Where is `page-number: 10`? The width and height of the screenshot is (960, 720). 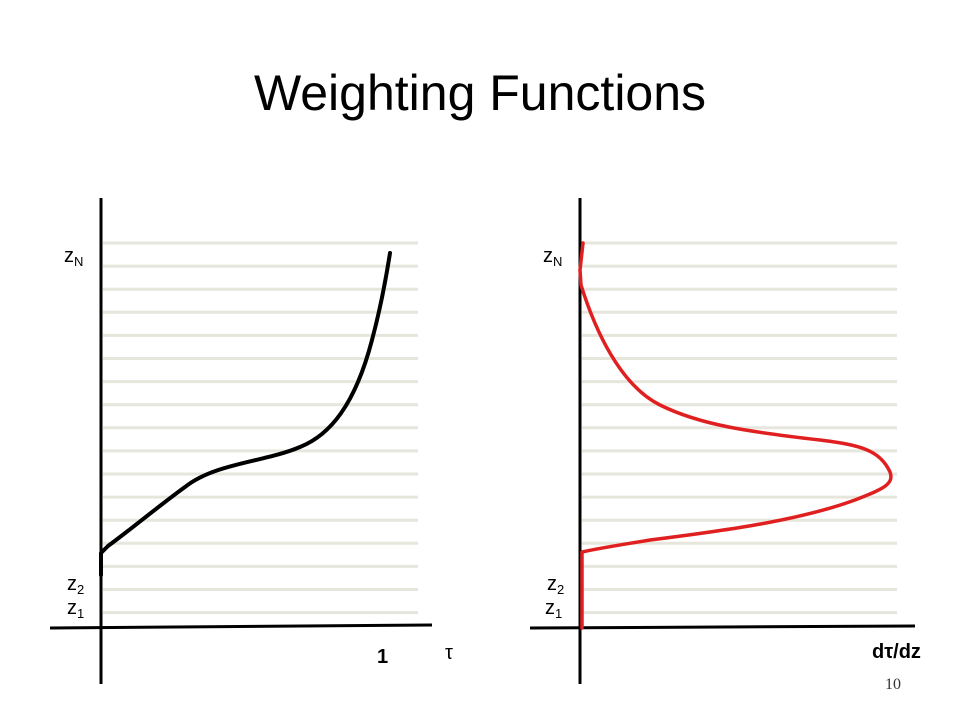
page-number: 10 is located at coordinates (893, 684).